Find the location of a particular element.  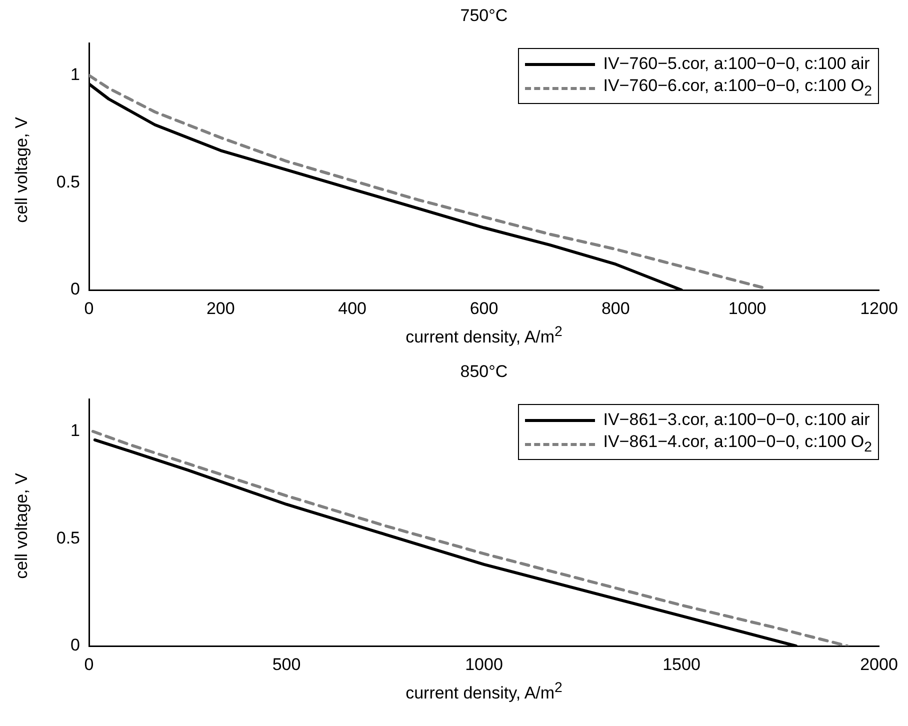

x-tick-label: 200 is located at coordinates (220, 308).